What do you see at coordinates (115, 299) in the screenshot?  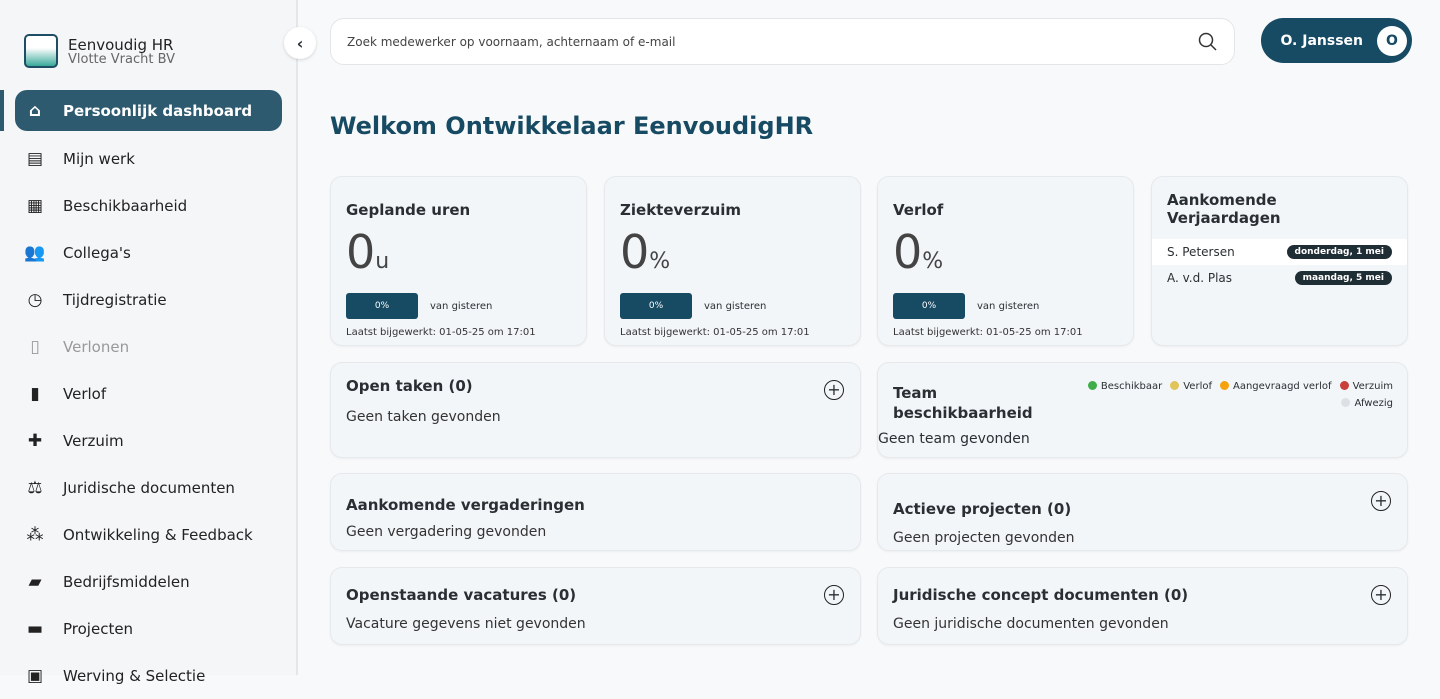 I see `sidebar-item-label: Tijdregistratie` at bounding box center [115, 299].